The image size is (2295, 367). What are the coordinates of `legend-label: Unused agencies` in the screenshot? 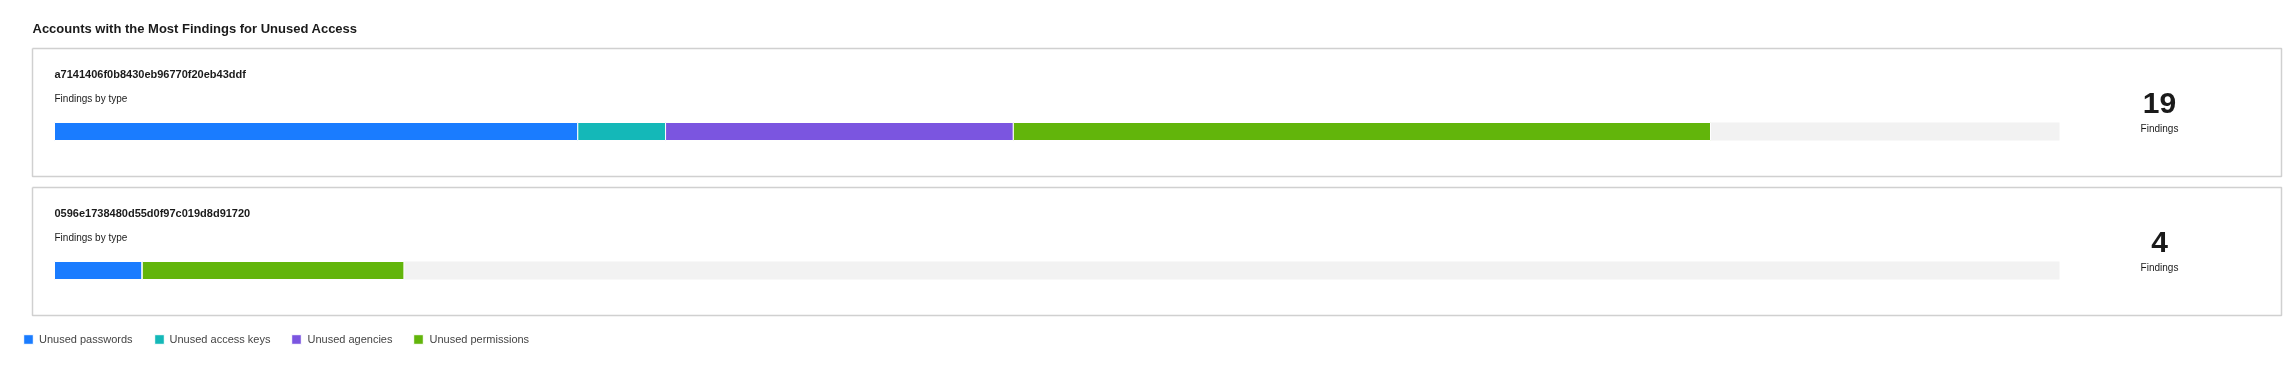 It's located at (350, 339).